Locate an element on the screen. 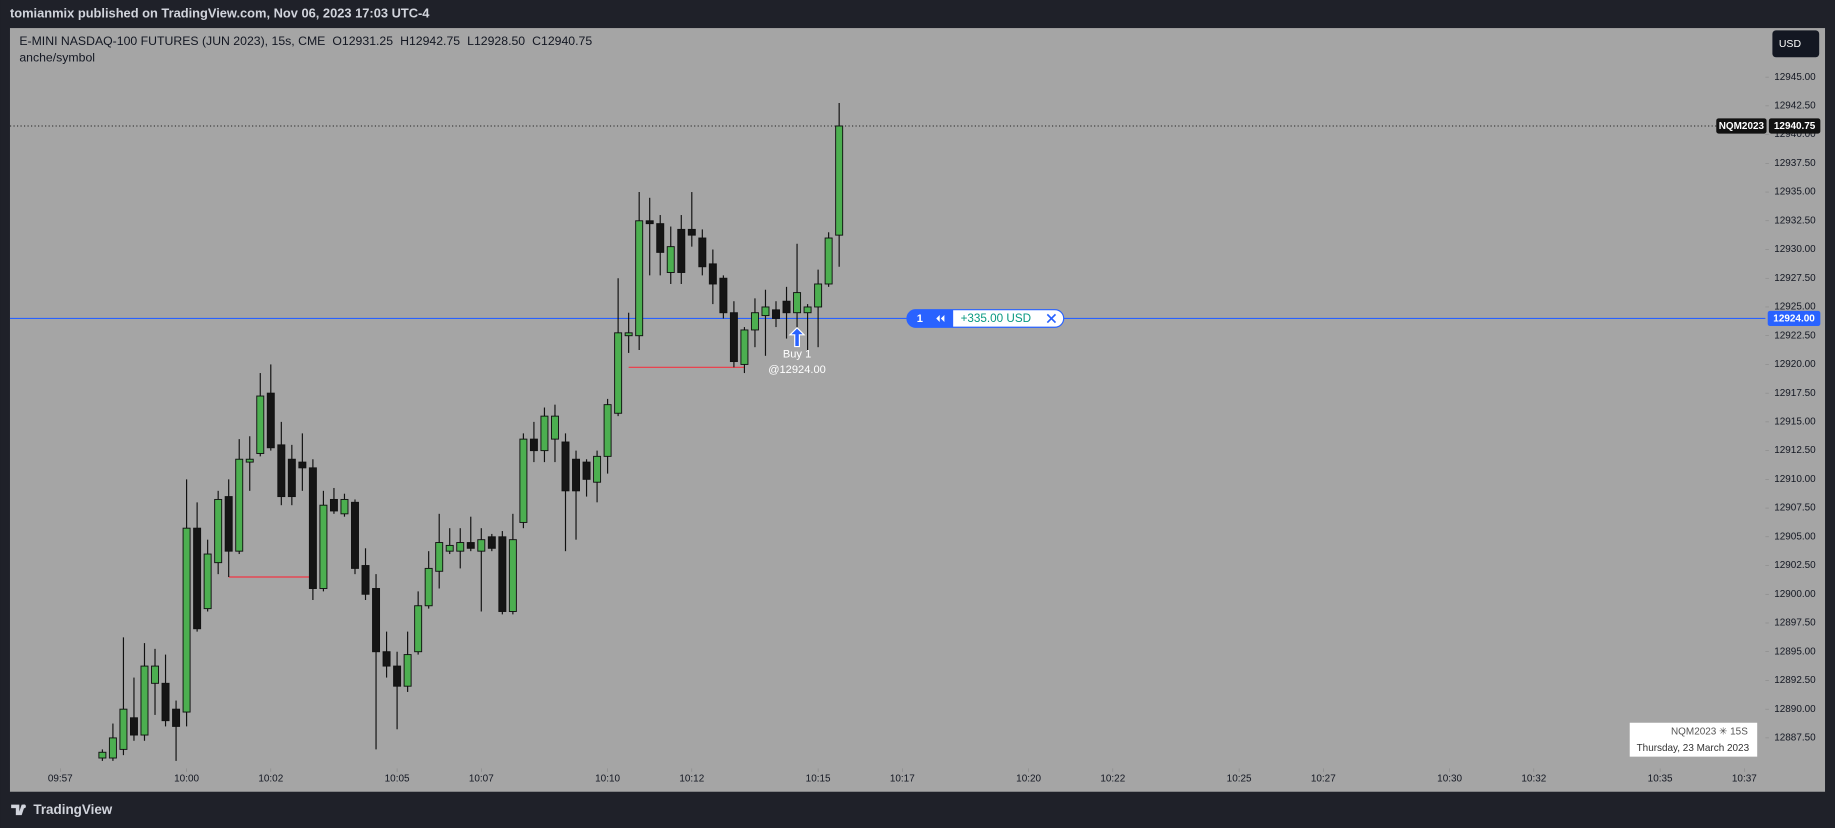 The image size is (1835, 828). watermark-symbol: NQM2023 ✳ 15S is located at coordinates (1709, 732).